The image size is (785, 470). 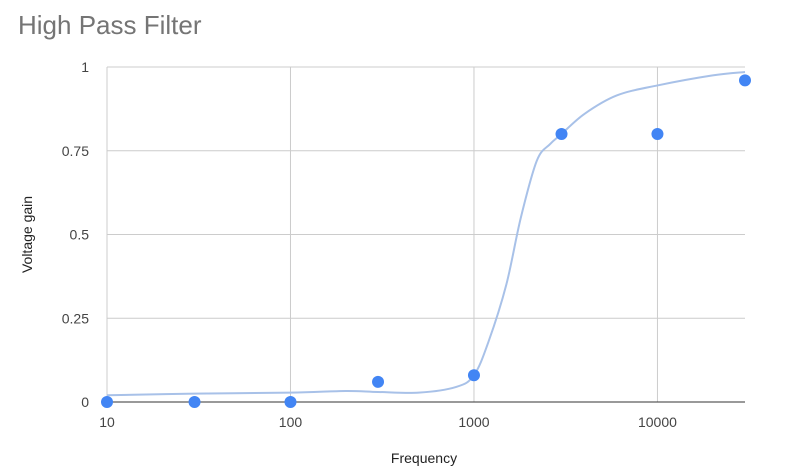 What do you see at coordinates (657, 422) in the screenshot?
I see `x-tick-label: 10000` at bounding box center [657, 422].